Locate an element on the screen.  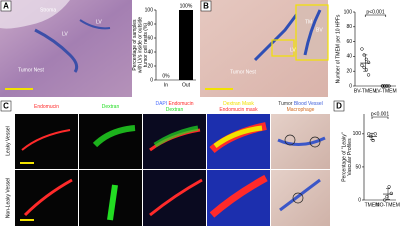
column-header: Dextran Mask is located at coordinates (238, 104).